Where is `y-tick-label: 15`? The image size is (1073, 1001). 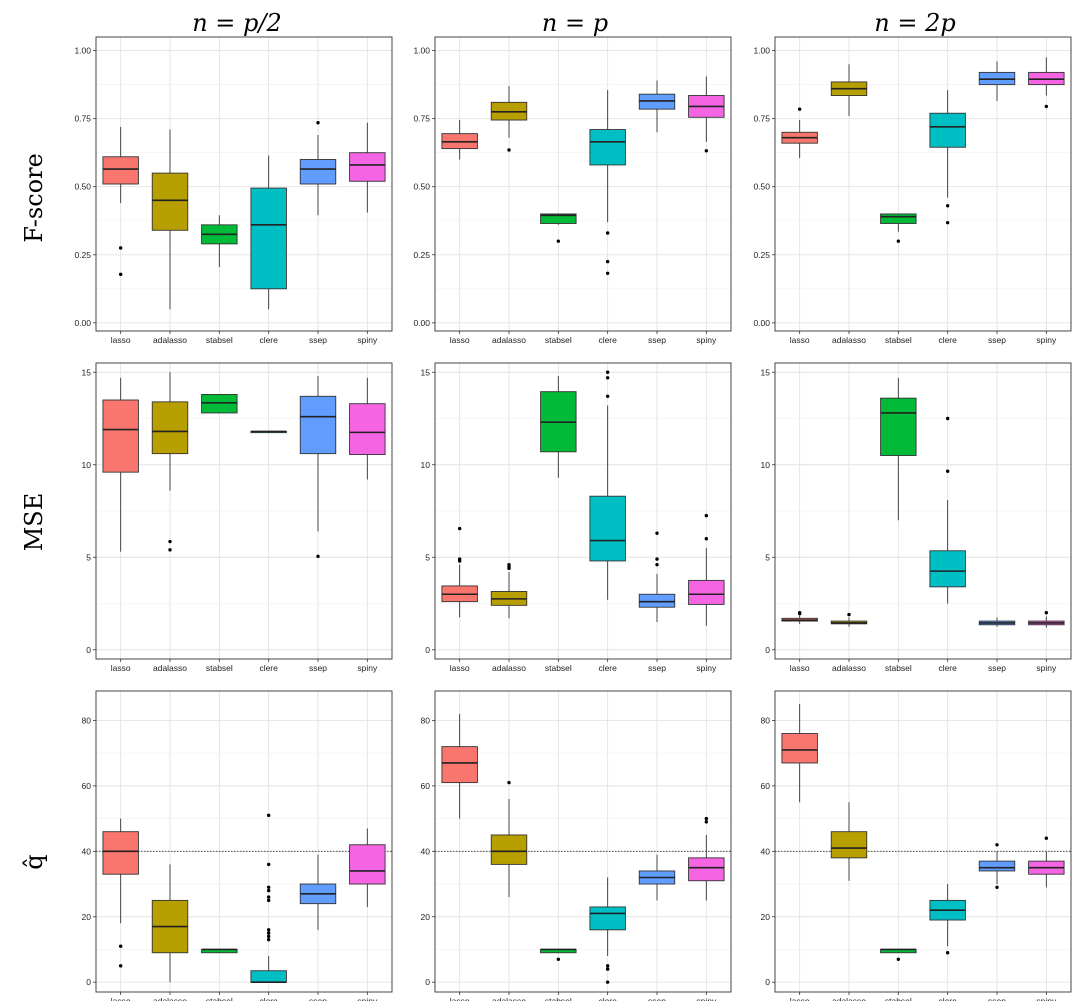 y-tick-label: 15 is located at coordinates (766, 372).